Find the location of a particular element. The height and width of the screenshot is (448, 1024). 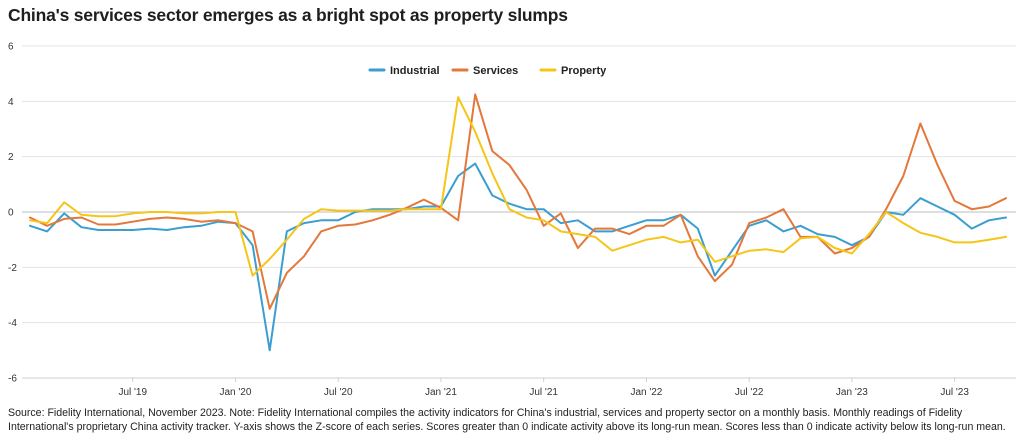

x-tick-label: Jul '22 is located at coordinates (749, 392).